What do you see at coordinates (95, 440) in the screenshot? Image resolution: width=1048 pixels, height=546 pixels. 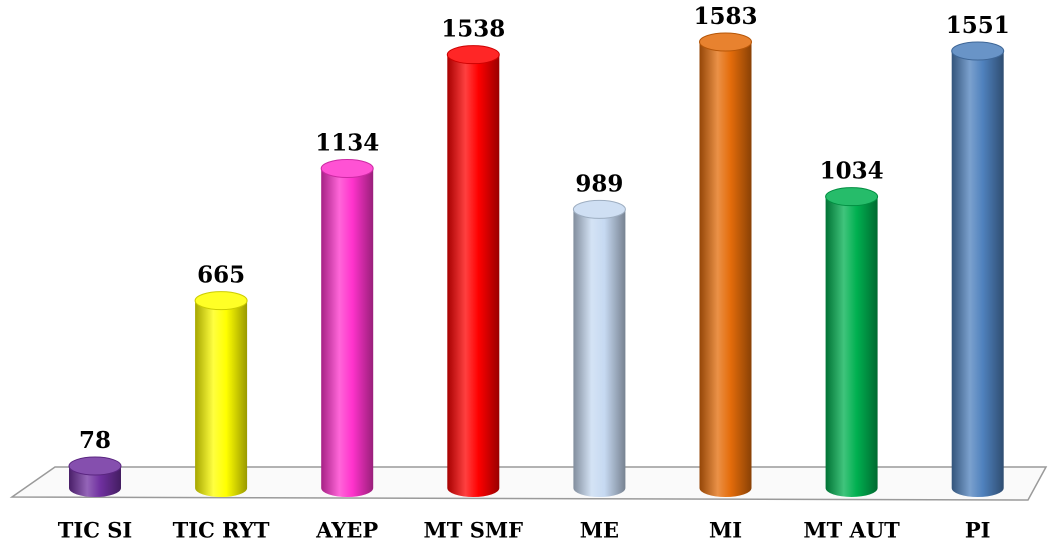 I see `value-label: 78` at bounding box center [95, 440].